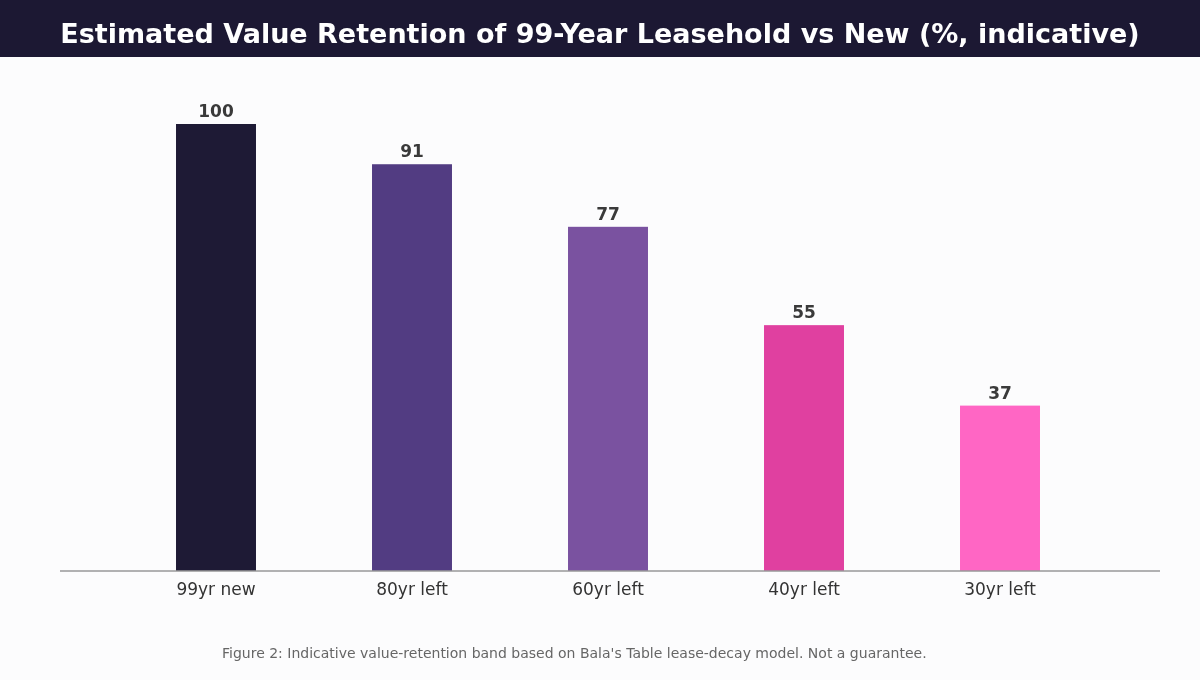  Describe the element at coordinates (608, 213) in the screenshot. I see `data-label: 77` at that location.